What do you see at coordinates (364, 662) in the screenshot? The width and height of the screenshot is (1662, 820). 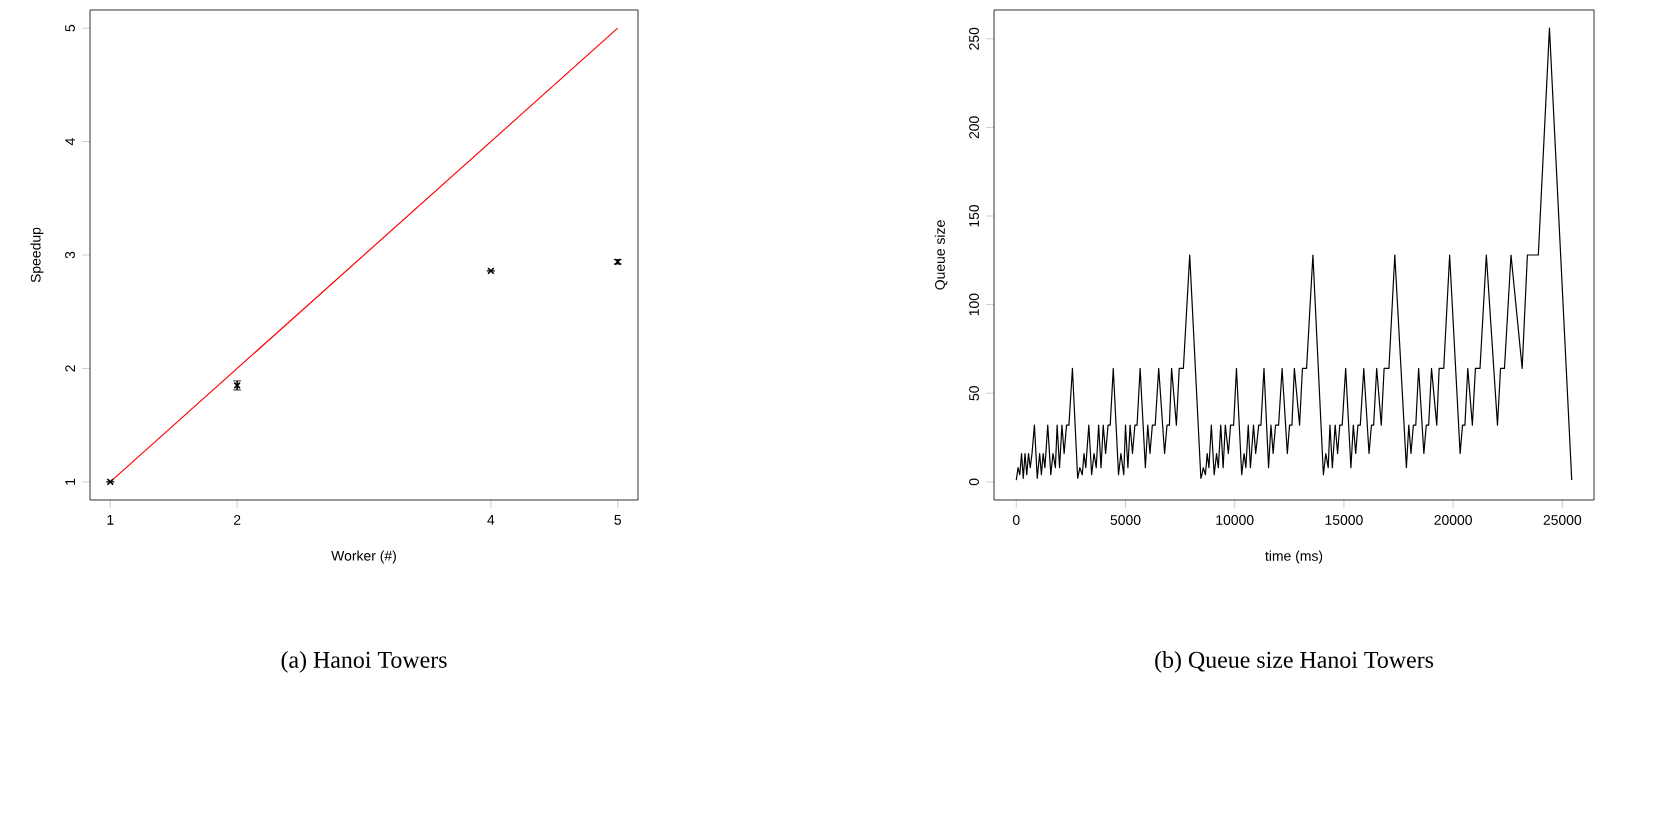 I see `text: (a) Hanoi Towers` at bounding box center [364, 662].